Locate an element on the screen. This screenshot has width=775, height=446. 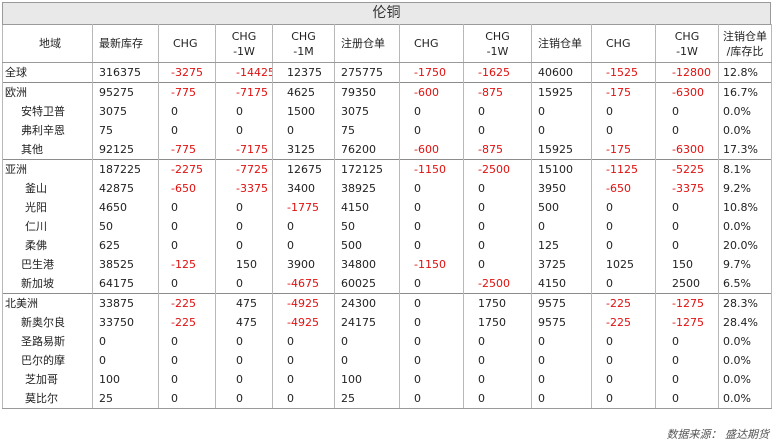
value-cell: -6300 is located at coordinates (687, 150).